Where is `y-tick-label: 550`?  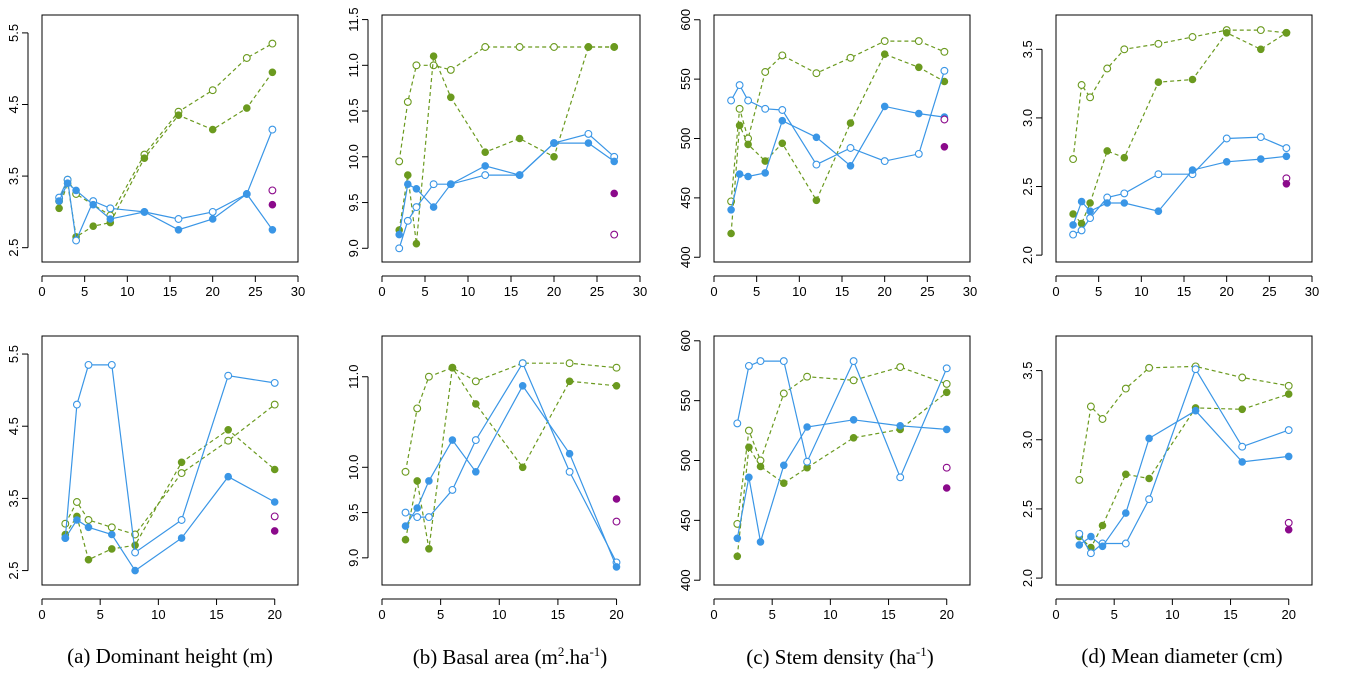
y-tick-label: 550 is located at coordinates (685, 401).